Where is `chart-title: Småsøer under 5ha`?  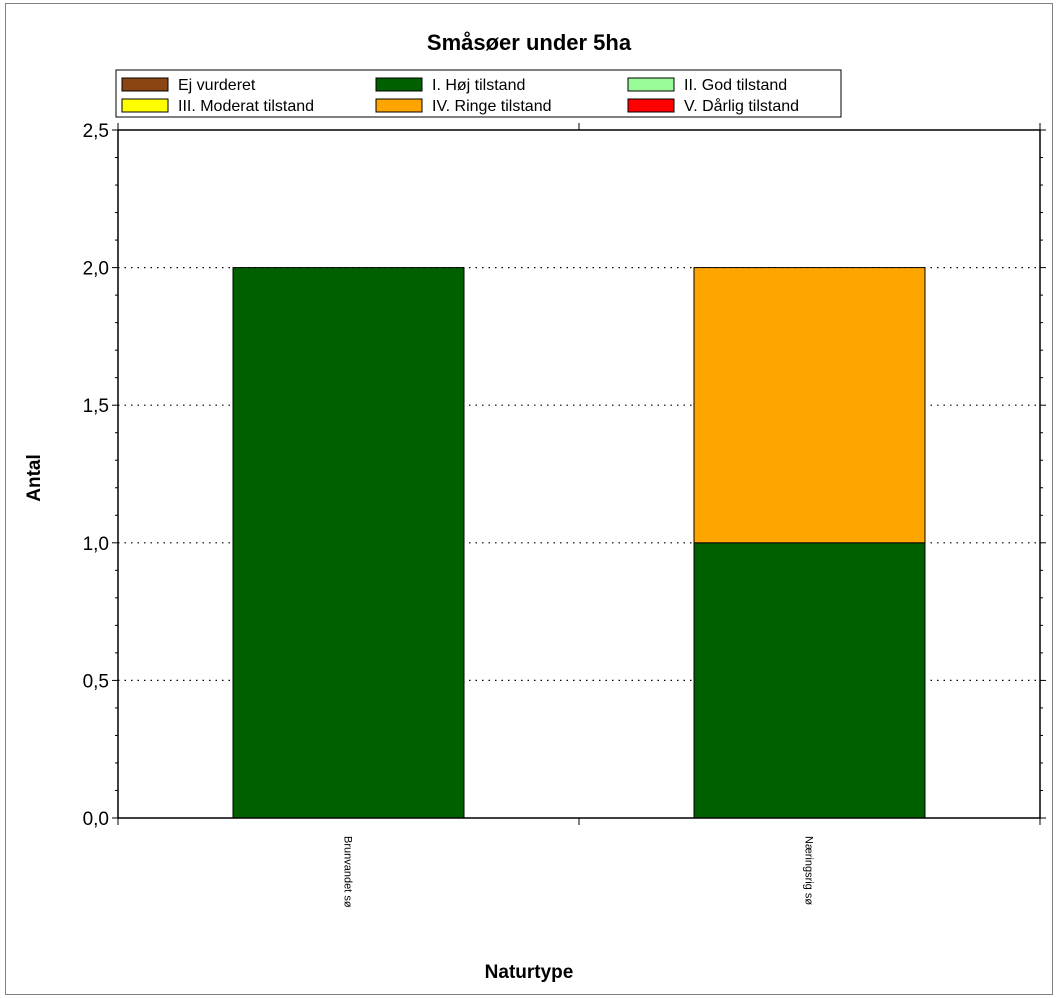 chart-title: Småsøer under 5ha is located at coordinates (529, 42).